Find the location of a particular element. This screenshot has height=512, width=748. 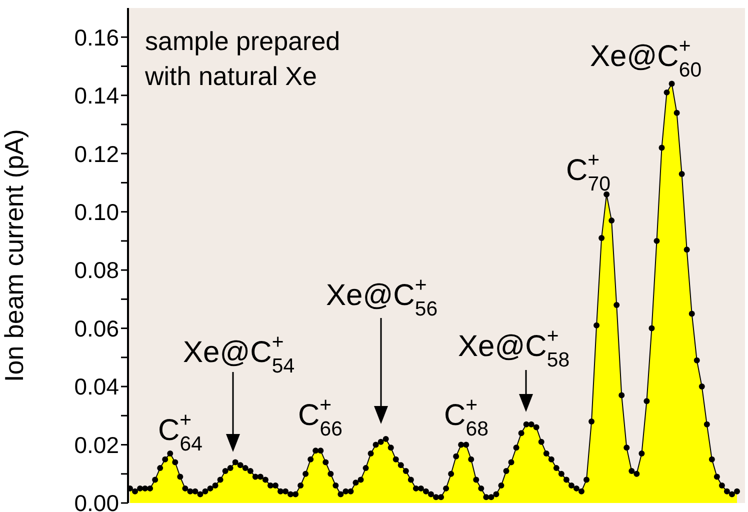

annotation: sample prepared with natural Xe is located at coordinates (242, 59).